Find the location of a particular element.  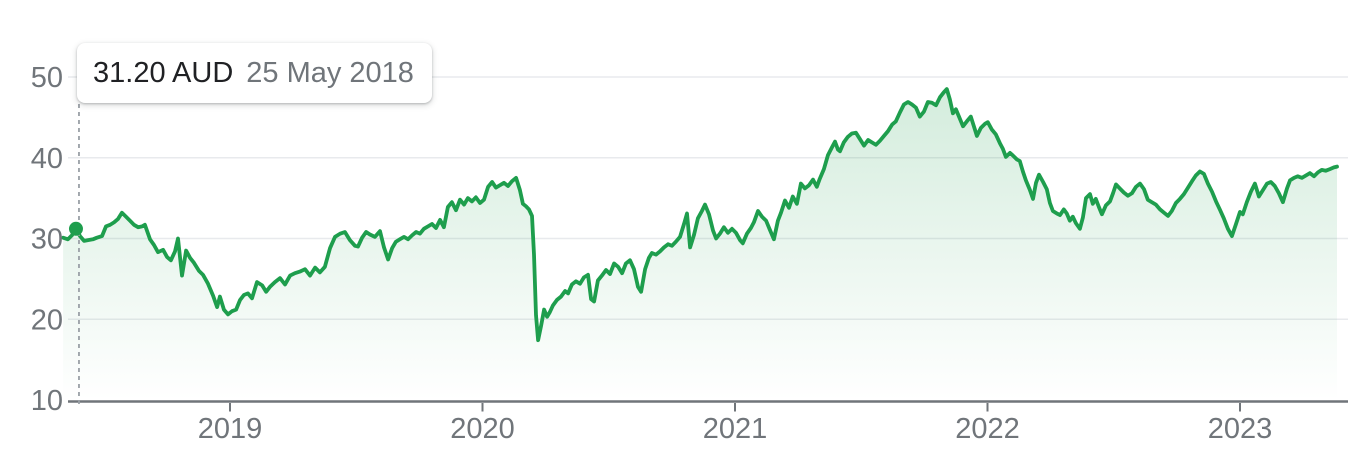

y-tick-label: 10 is located at coordinates (47, 401).